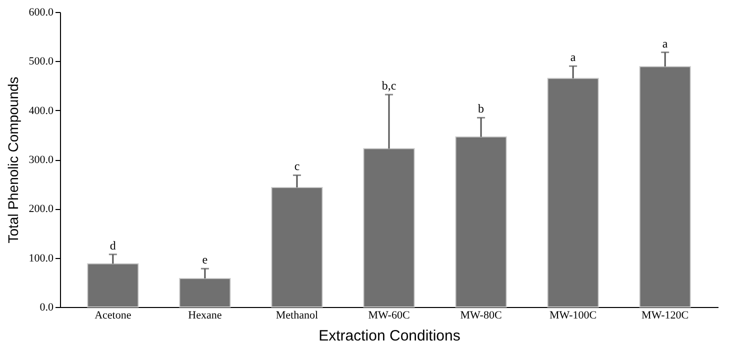  Describe the element at coordinates (12, 160) in the screenshot. I see `y-axis-title: Total Phenolic Compounds` at that location.